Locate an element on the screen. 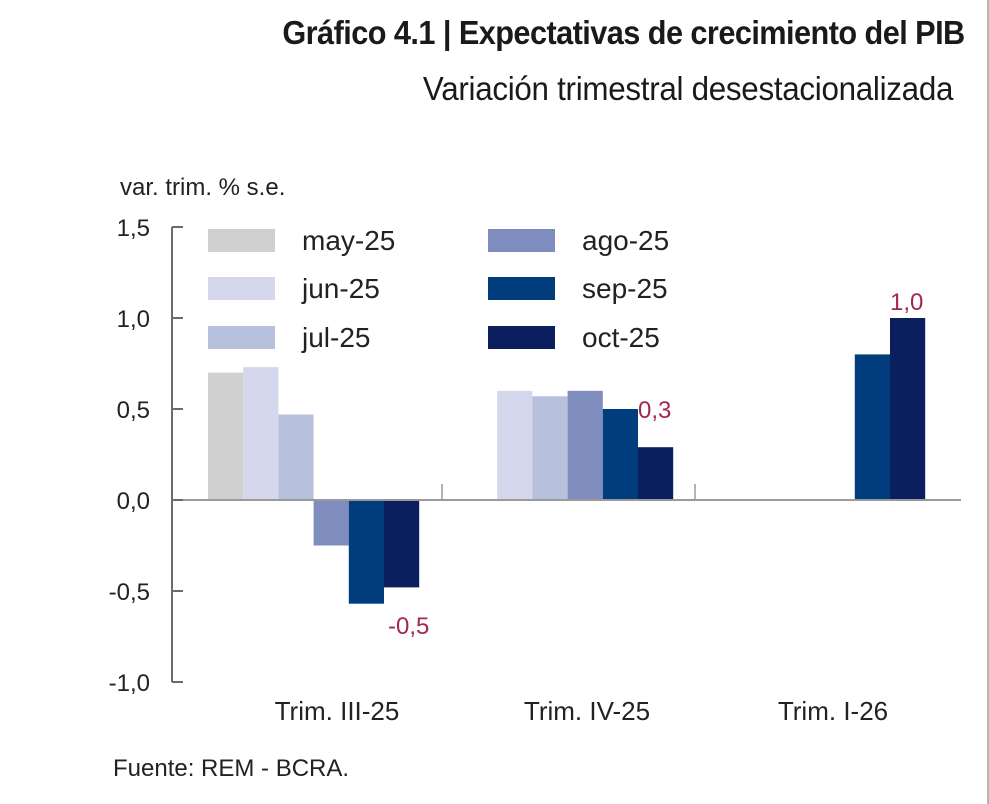 The image size is (989, 804). legend-item-oct-25: oct-25 is located at coordinates (574, 337).